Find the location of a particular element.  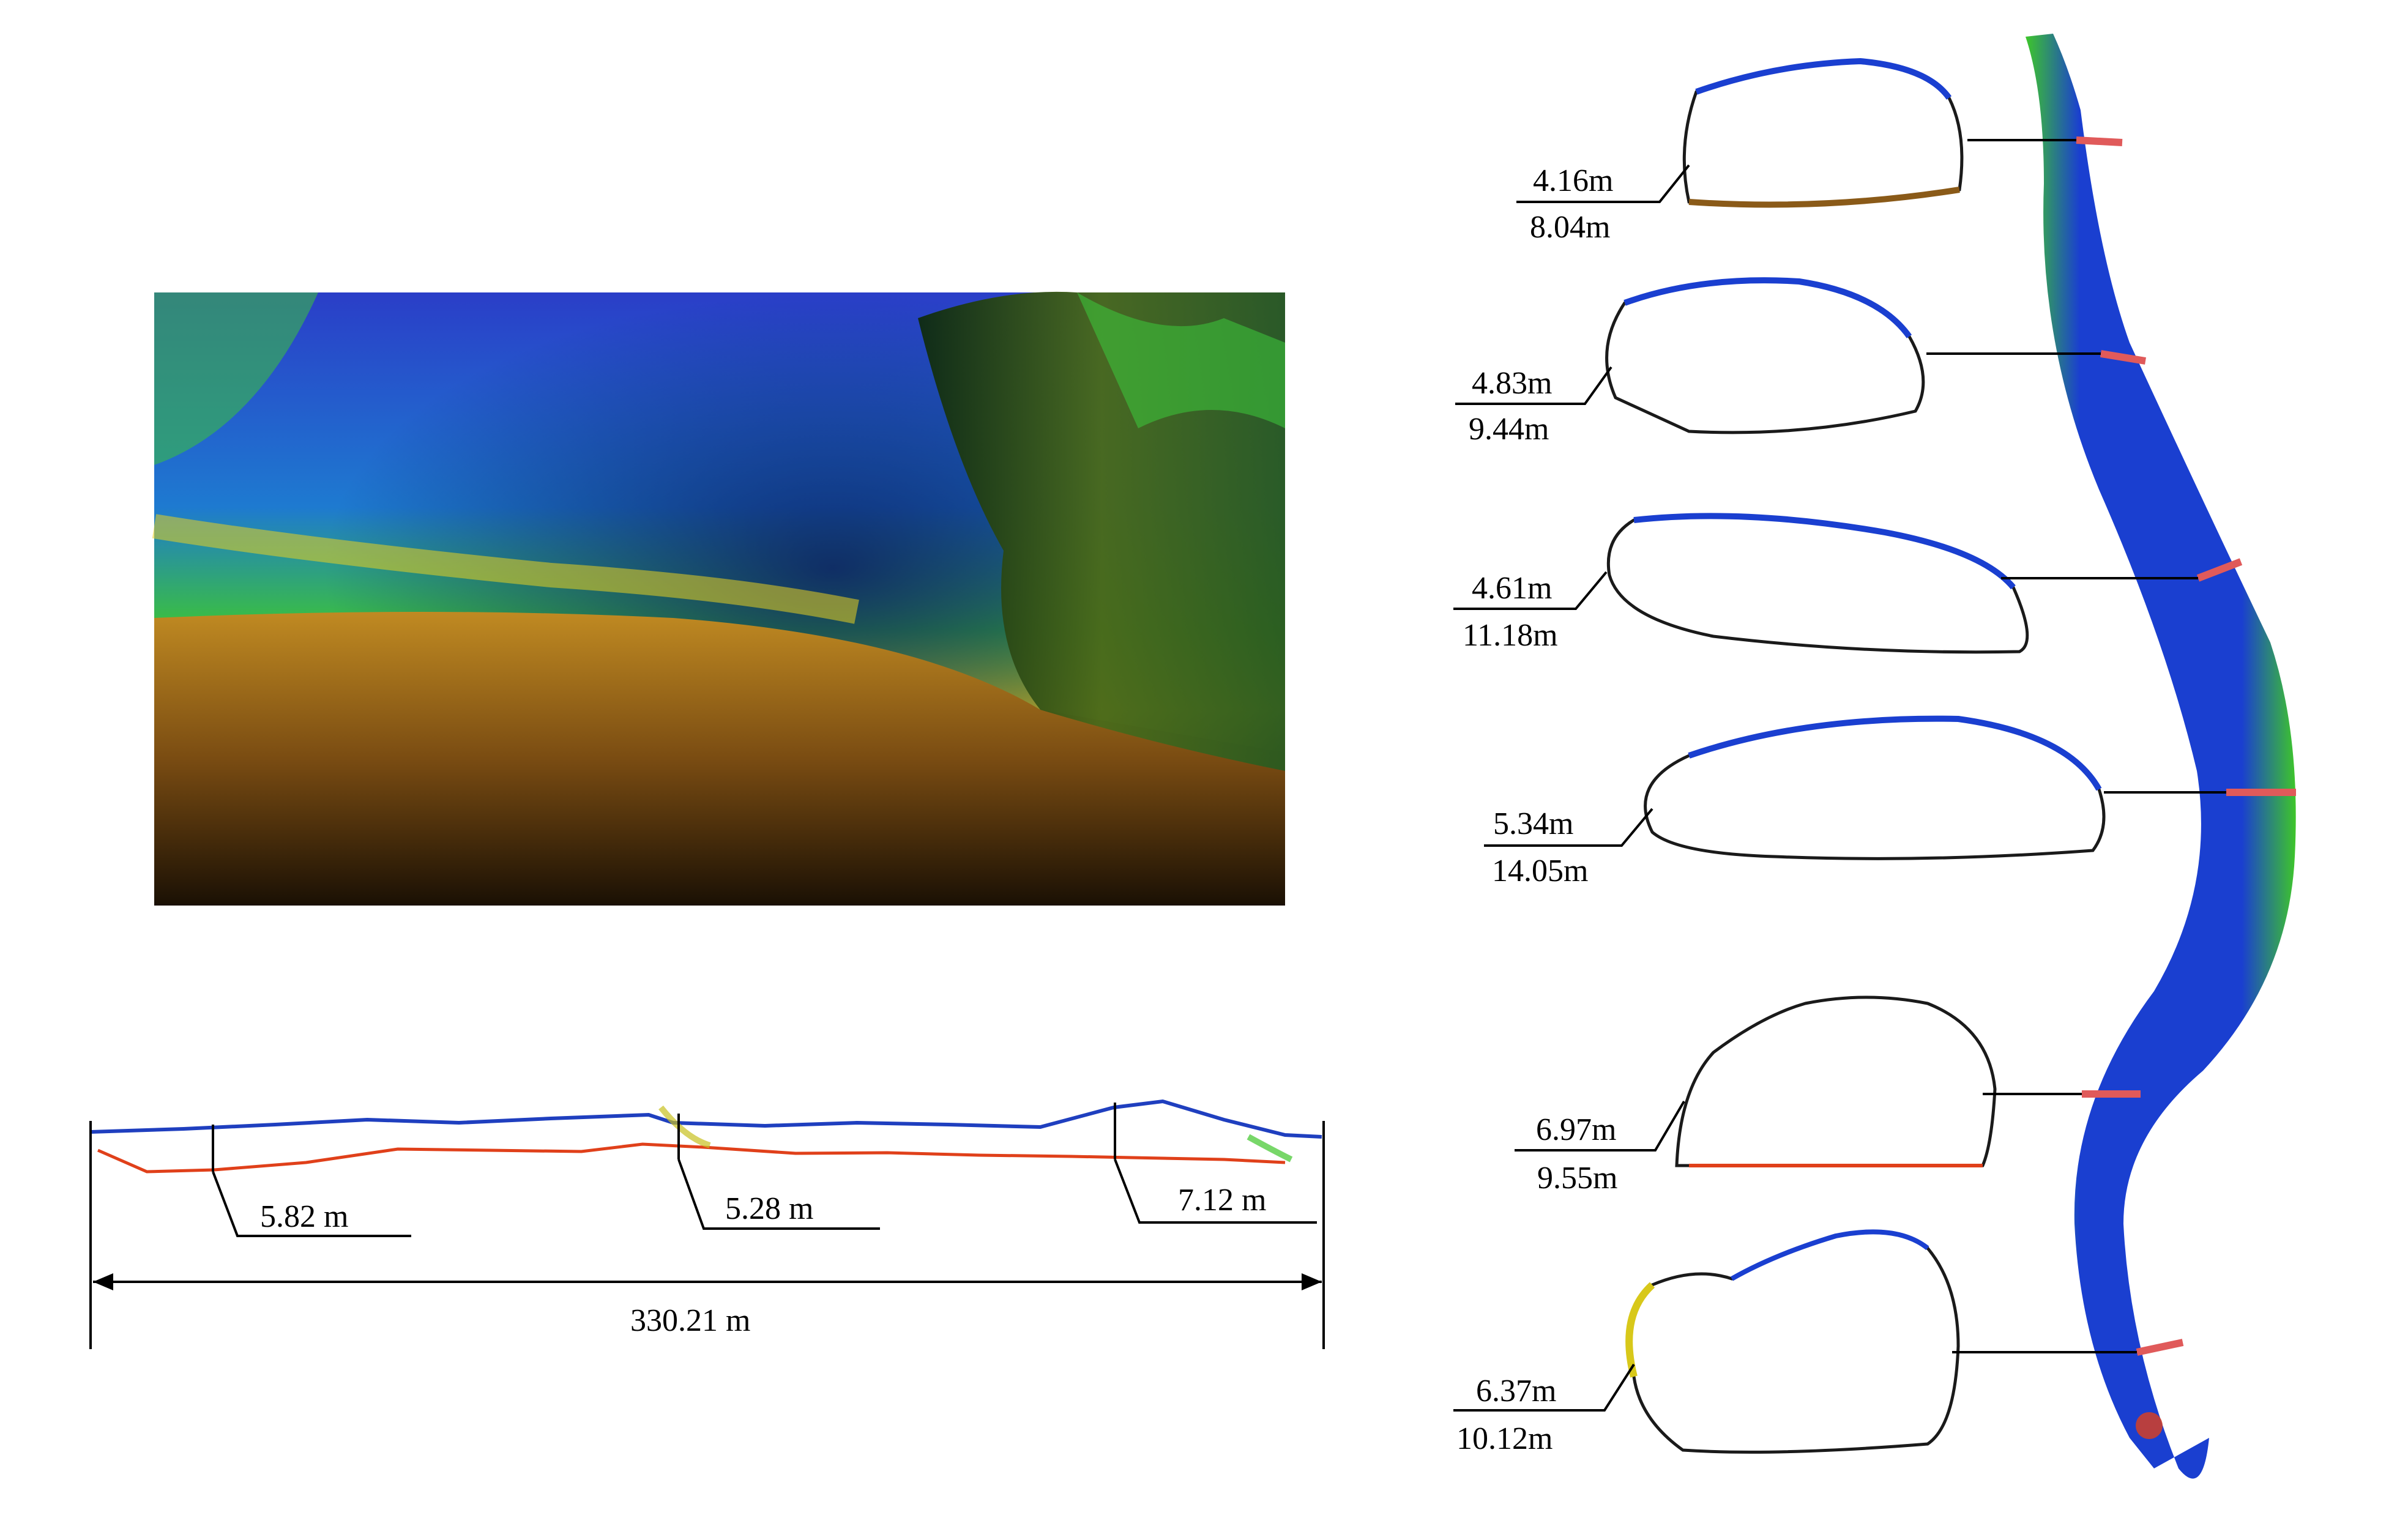

cross-section-4: 5.34m 14.05m is located at coordinates (1855, 801).